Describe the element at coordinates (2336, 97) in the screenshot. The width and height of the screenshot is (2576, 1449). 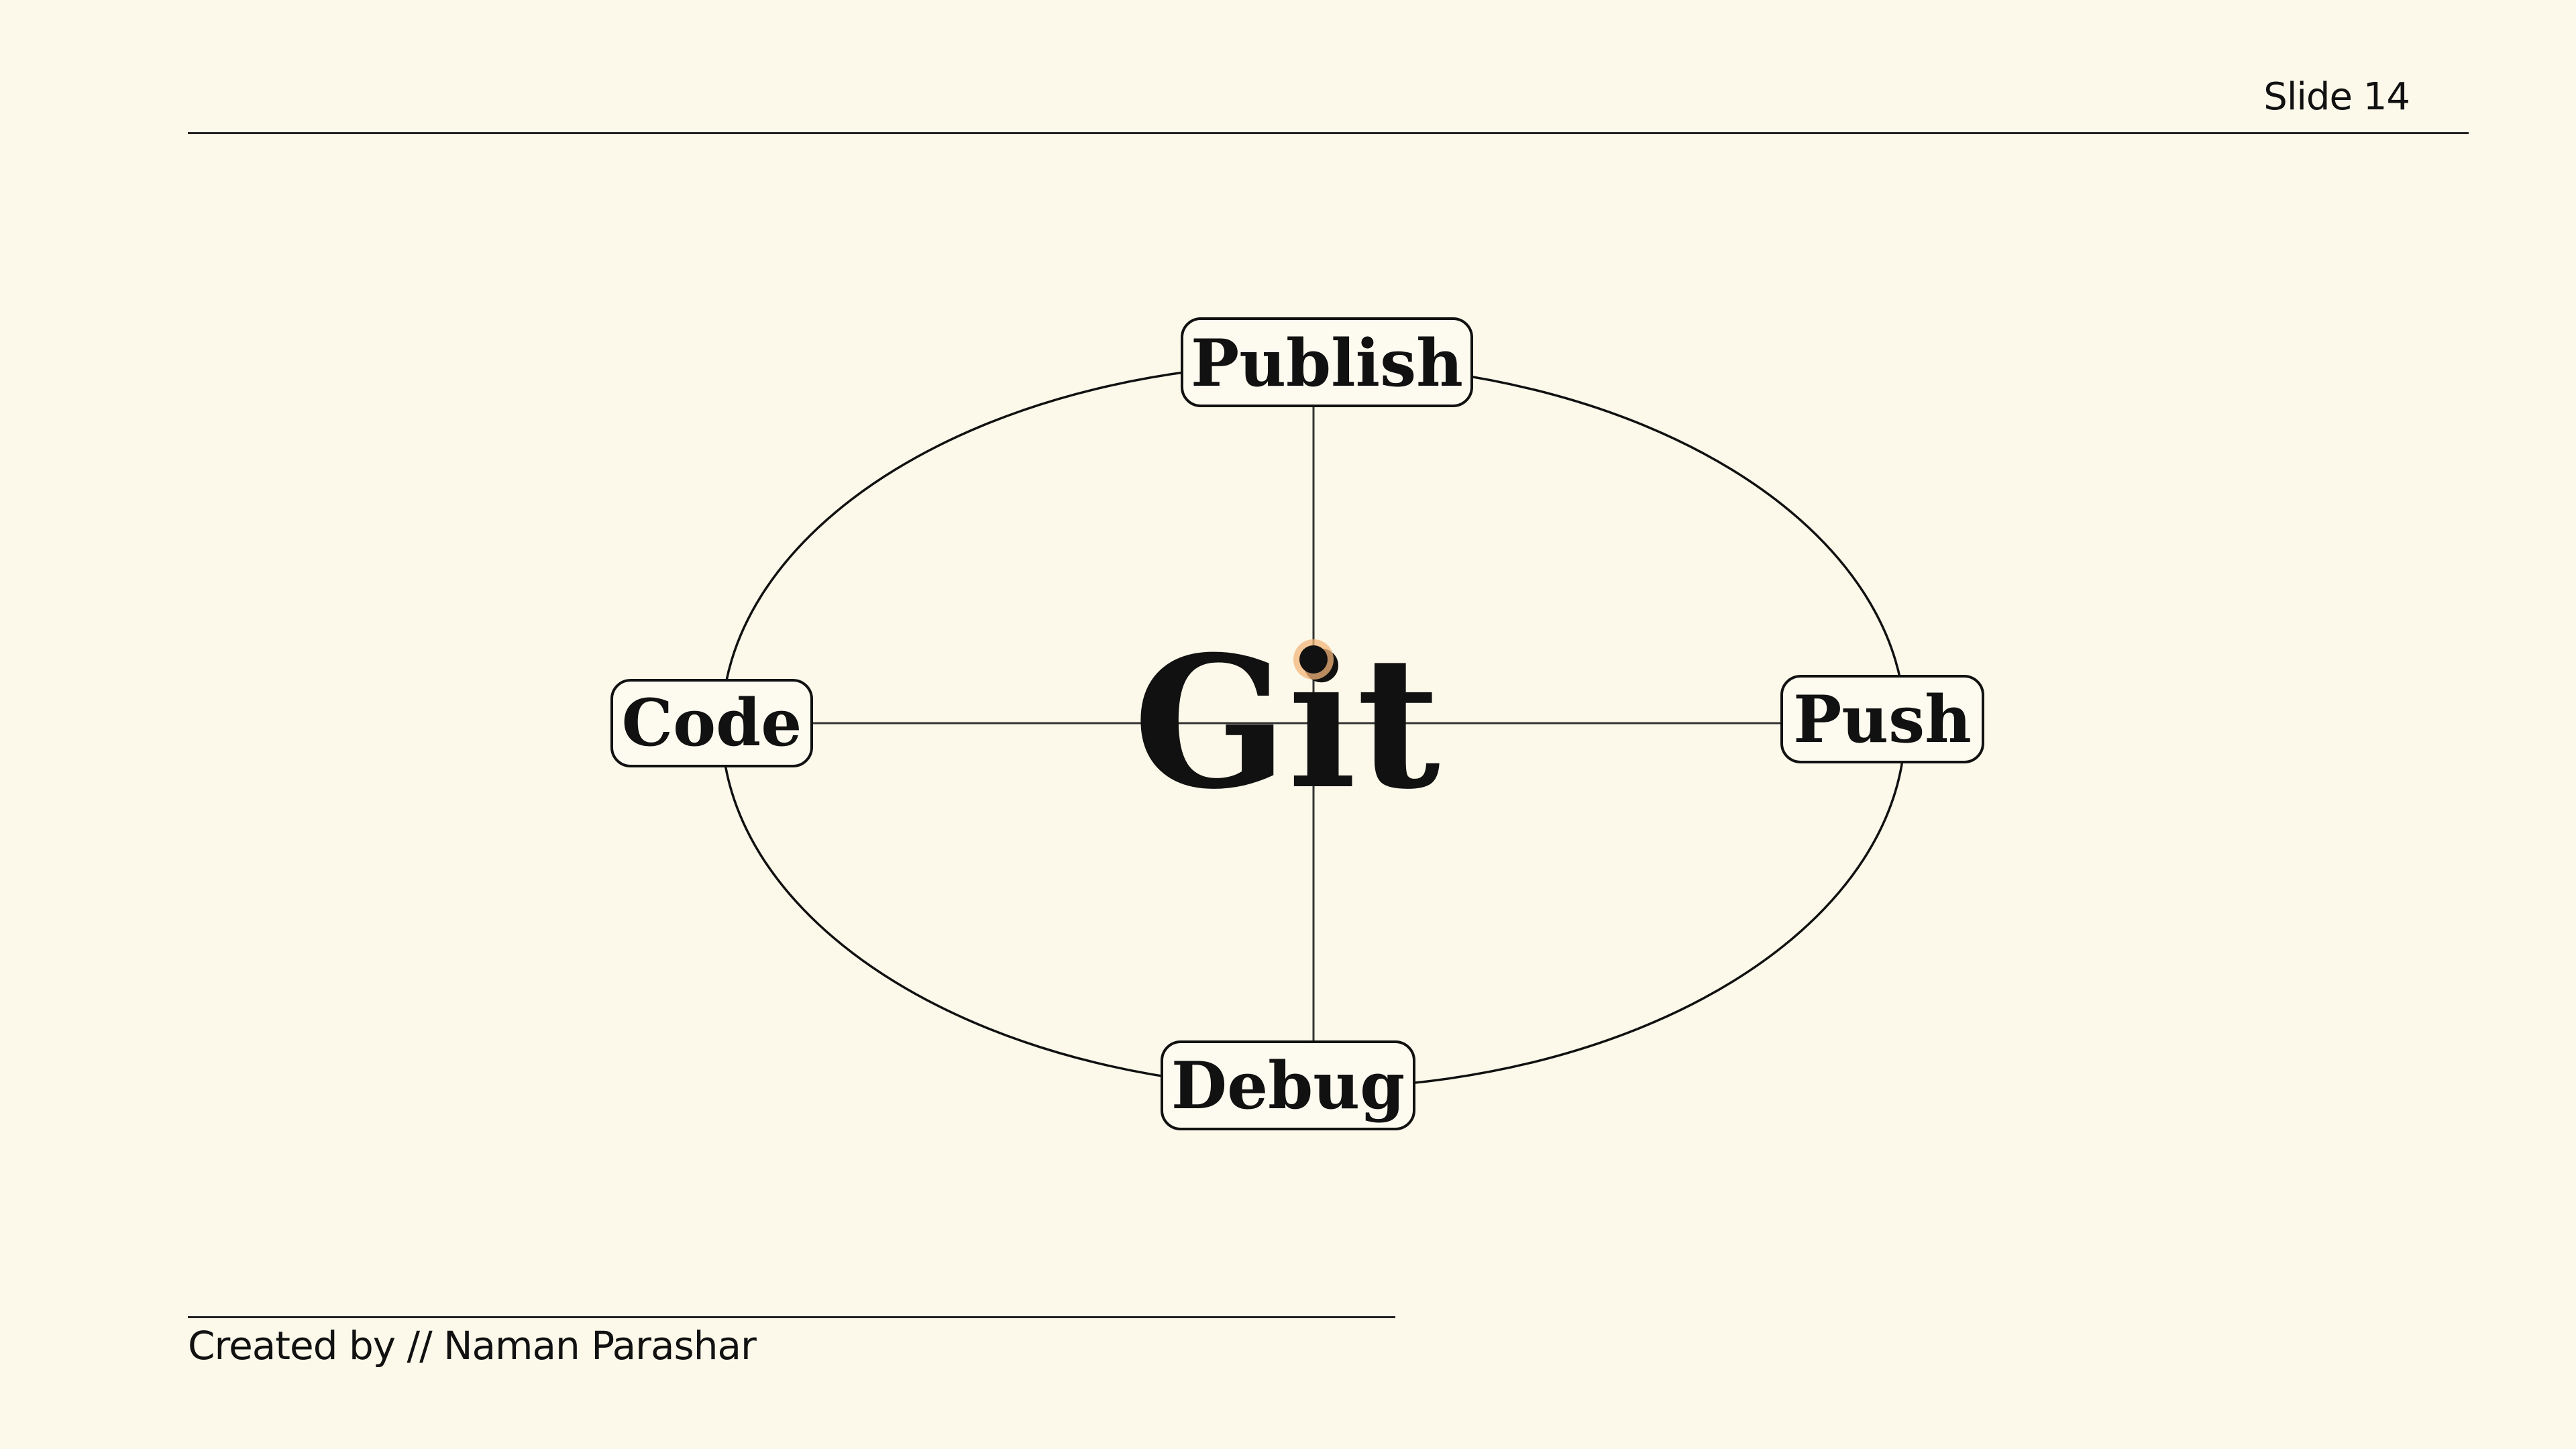
I see `slide-number: Slide 14` at that location.